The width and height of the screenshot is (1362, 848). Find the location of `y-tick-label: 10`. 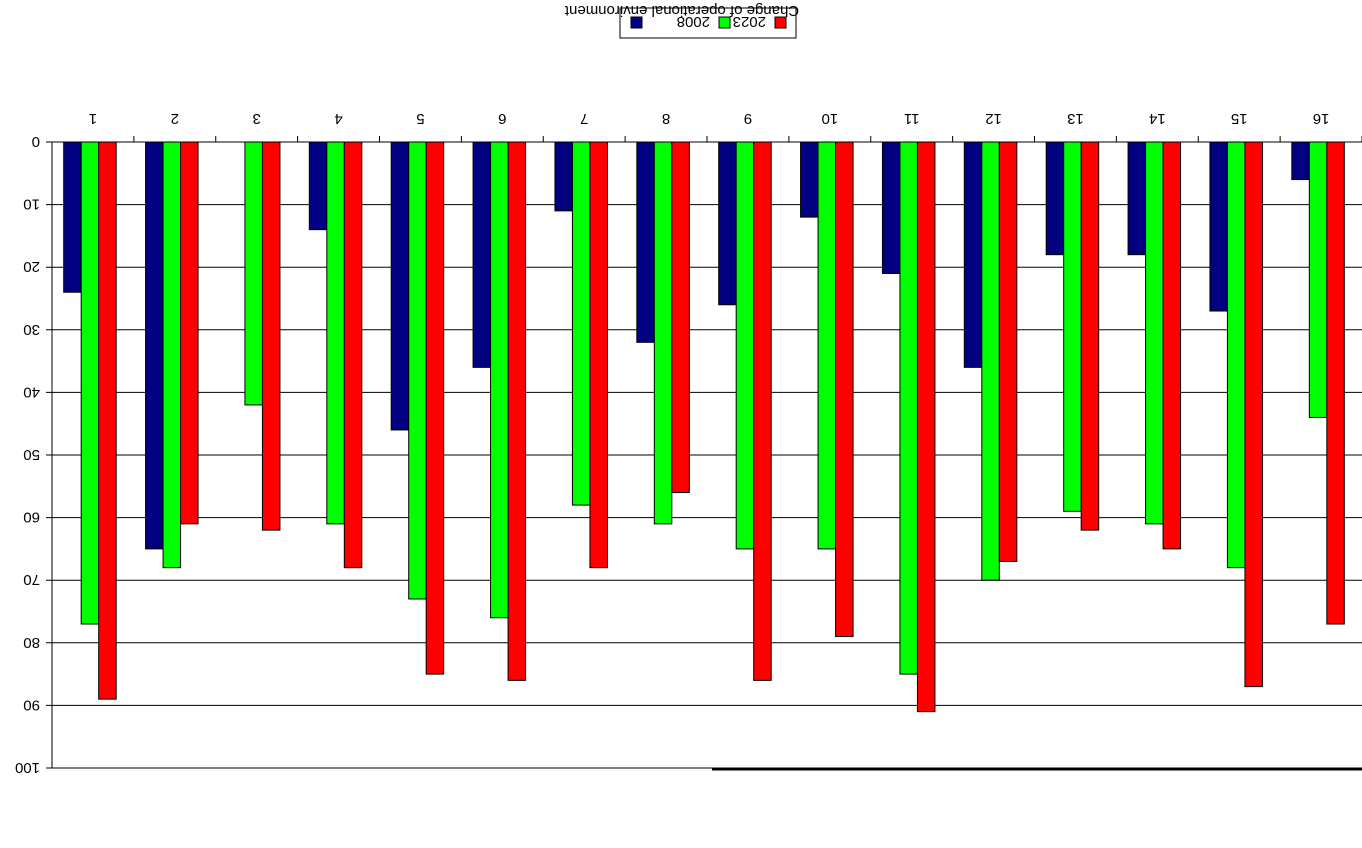

y-tick-label: 10 is located at coordinates (31, 204).